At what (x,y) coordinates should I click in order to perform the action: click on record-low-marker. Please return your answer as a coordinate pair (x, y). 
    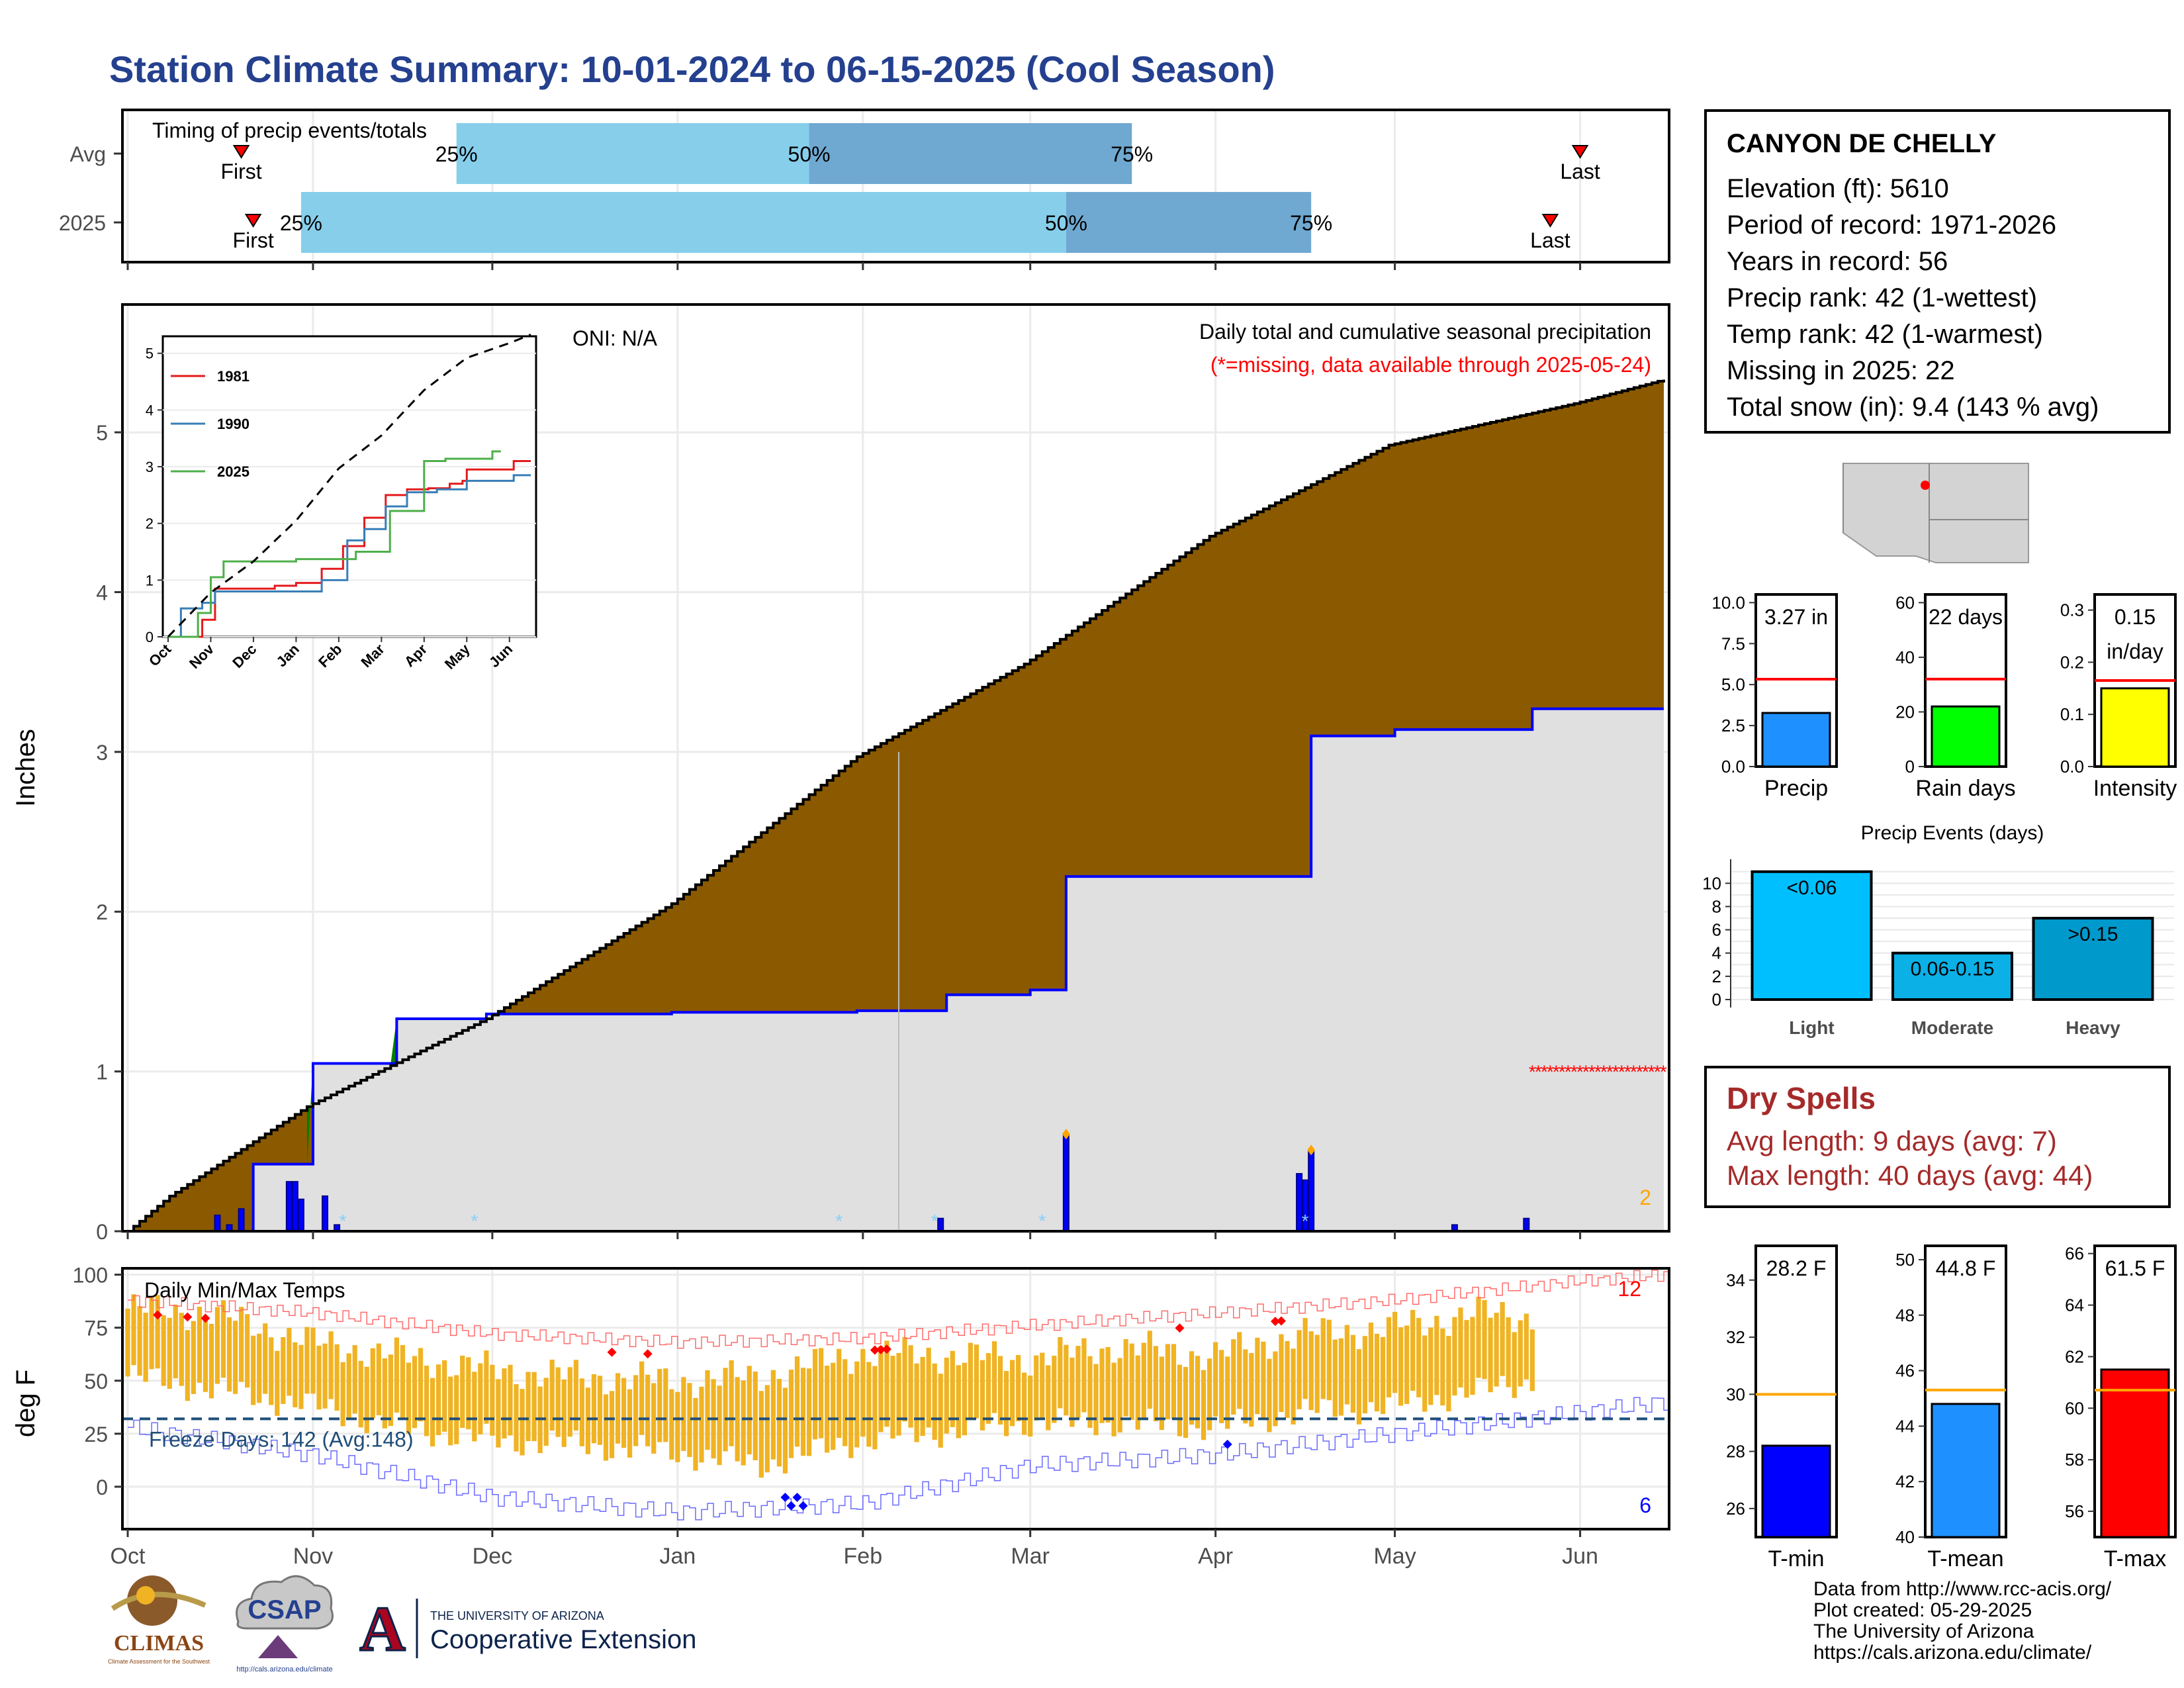
    Looking at the image, I should click on (797, 1497).